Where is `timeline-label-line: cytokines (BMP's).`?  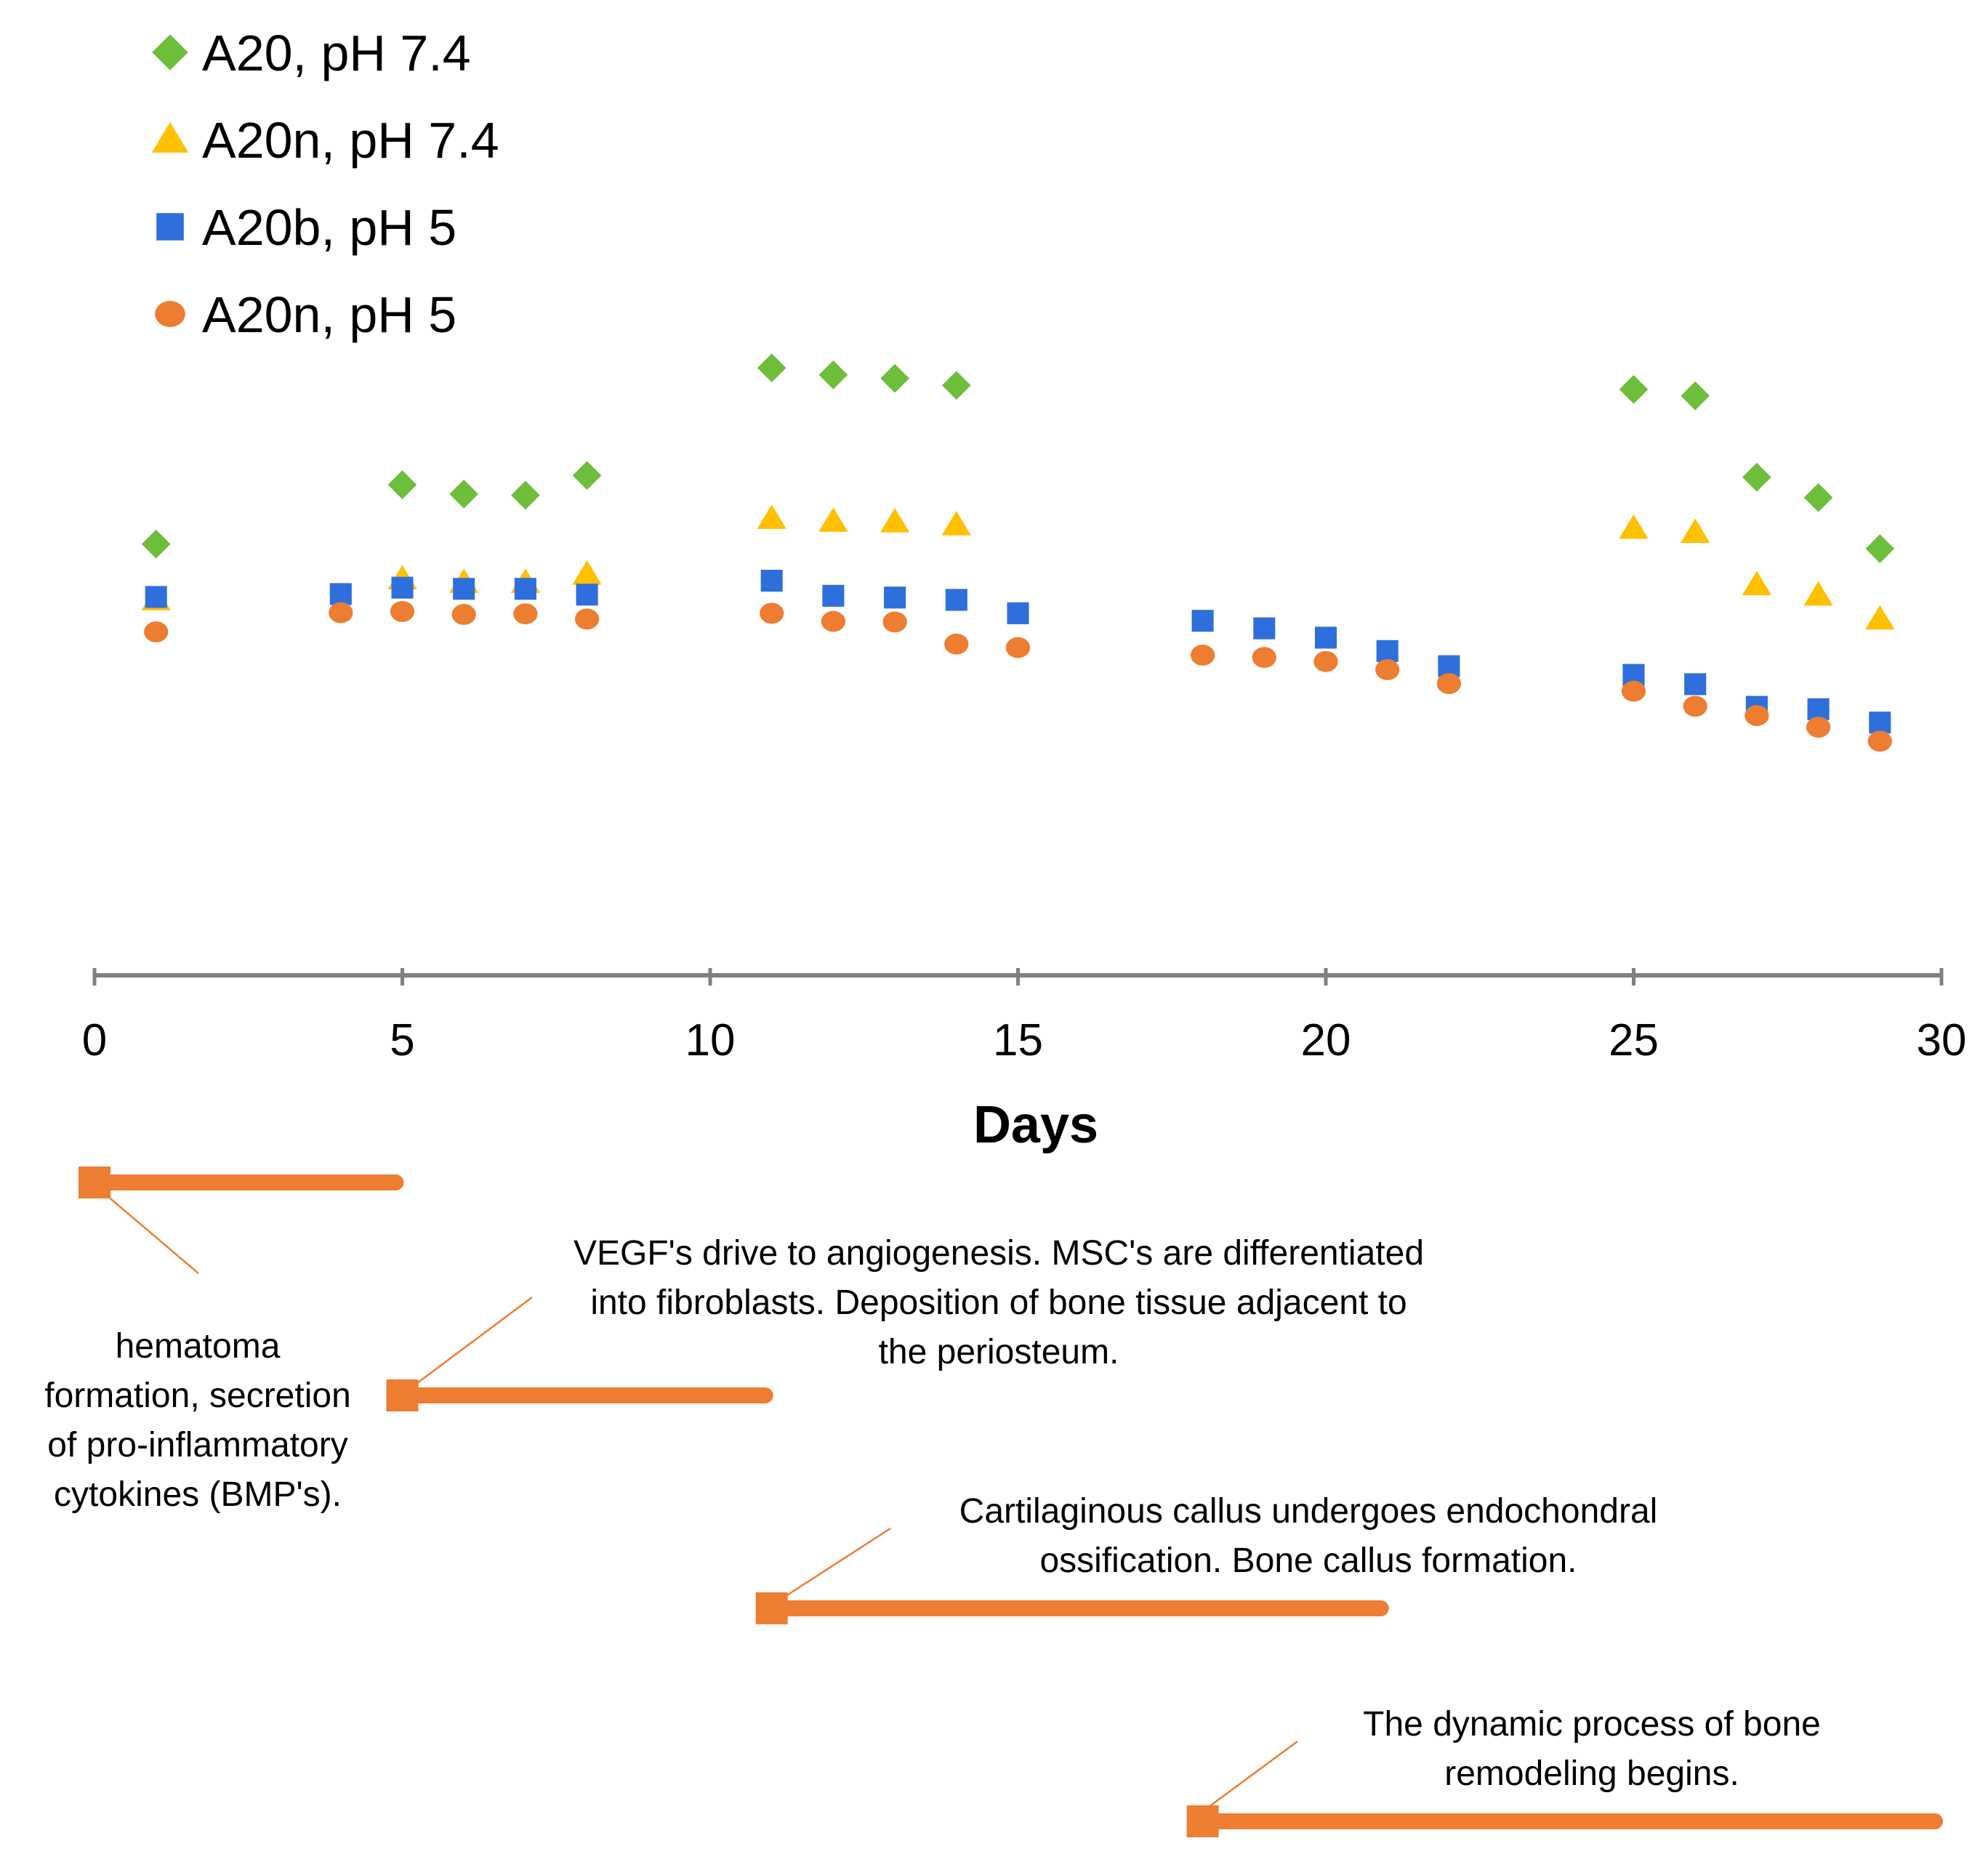 timeline-label-line: cytokines (BMP's). is located at coordinates (198, 1494).